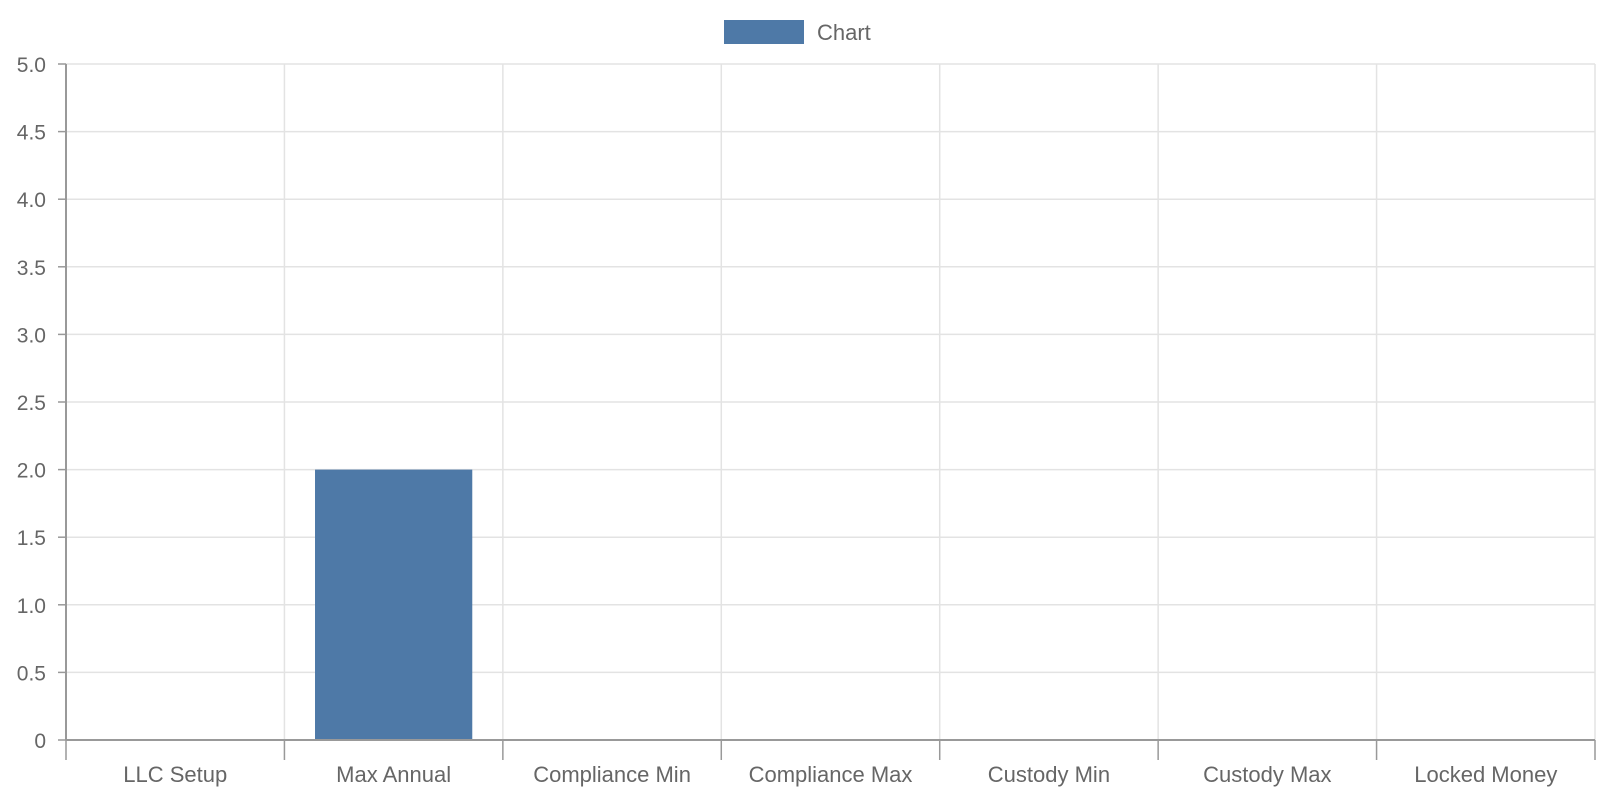 This screenshot has height=805, width=1600. I want to click on bar-layer, so click(394, 604).